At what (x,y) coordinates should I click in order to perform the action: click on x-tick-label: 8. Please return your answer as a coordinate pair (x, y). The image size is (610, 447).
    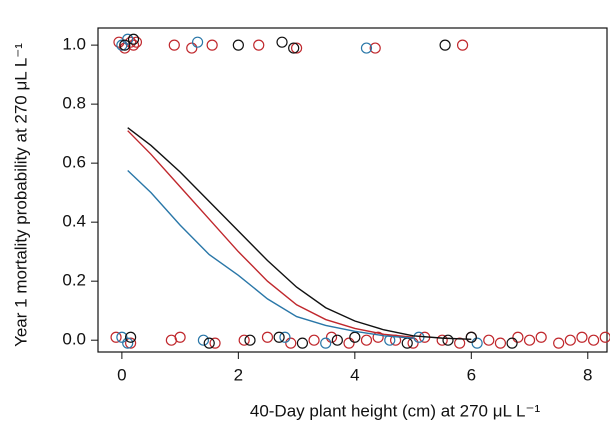
    Looking at the image, I should click on (587, 374).